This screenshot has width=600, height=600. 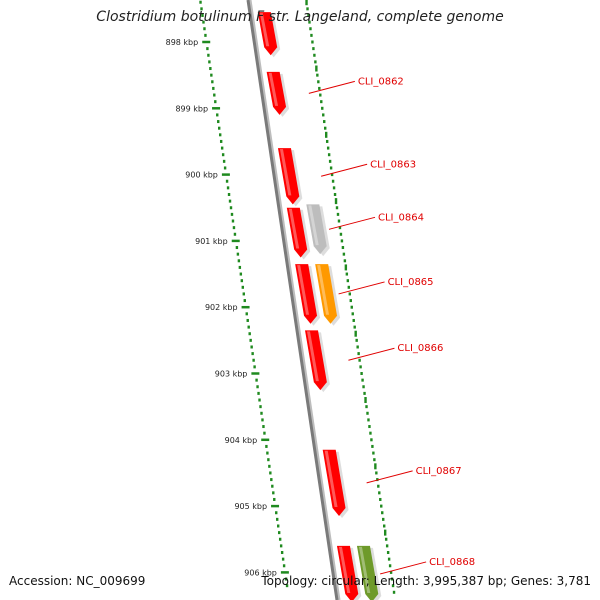 I want to click on gene-label: CLI_0862, so click(x=381, y=81).